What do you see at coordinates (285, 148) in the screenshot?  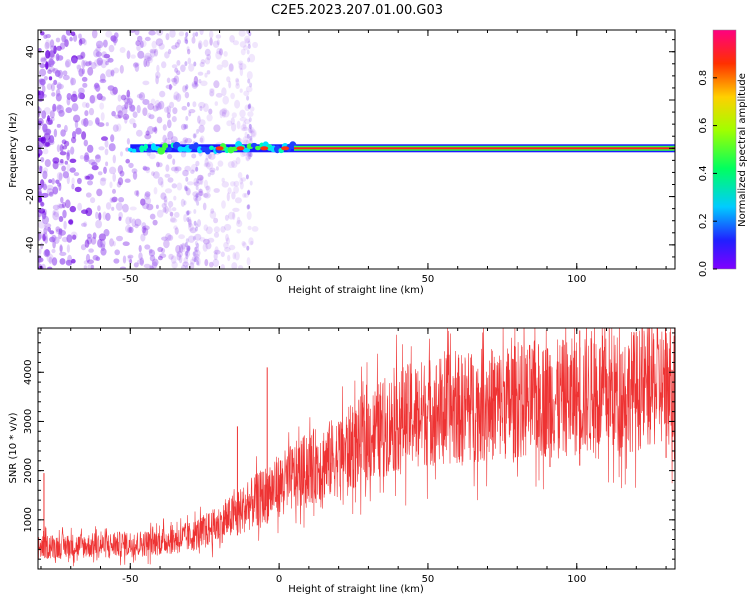 I see `carrier-peak` at bounding box center [285, 148].